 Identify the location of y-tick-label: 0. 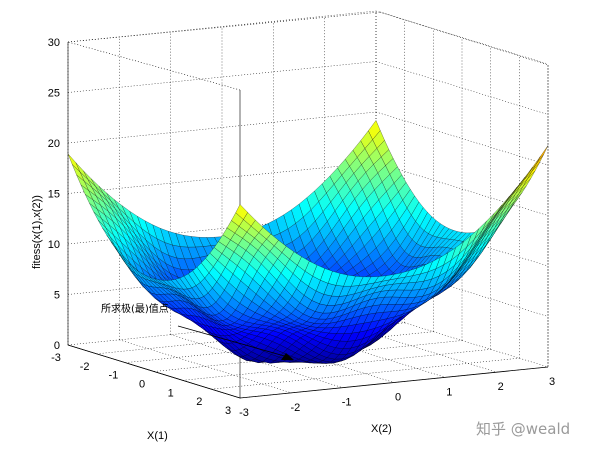
(398, 398).